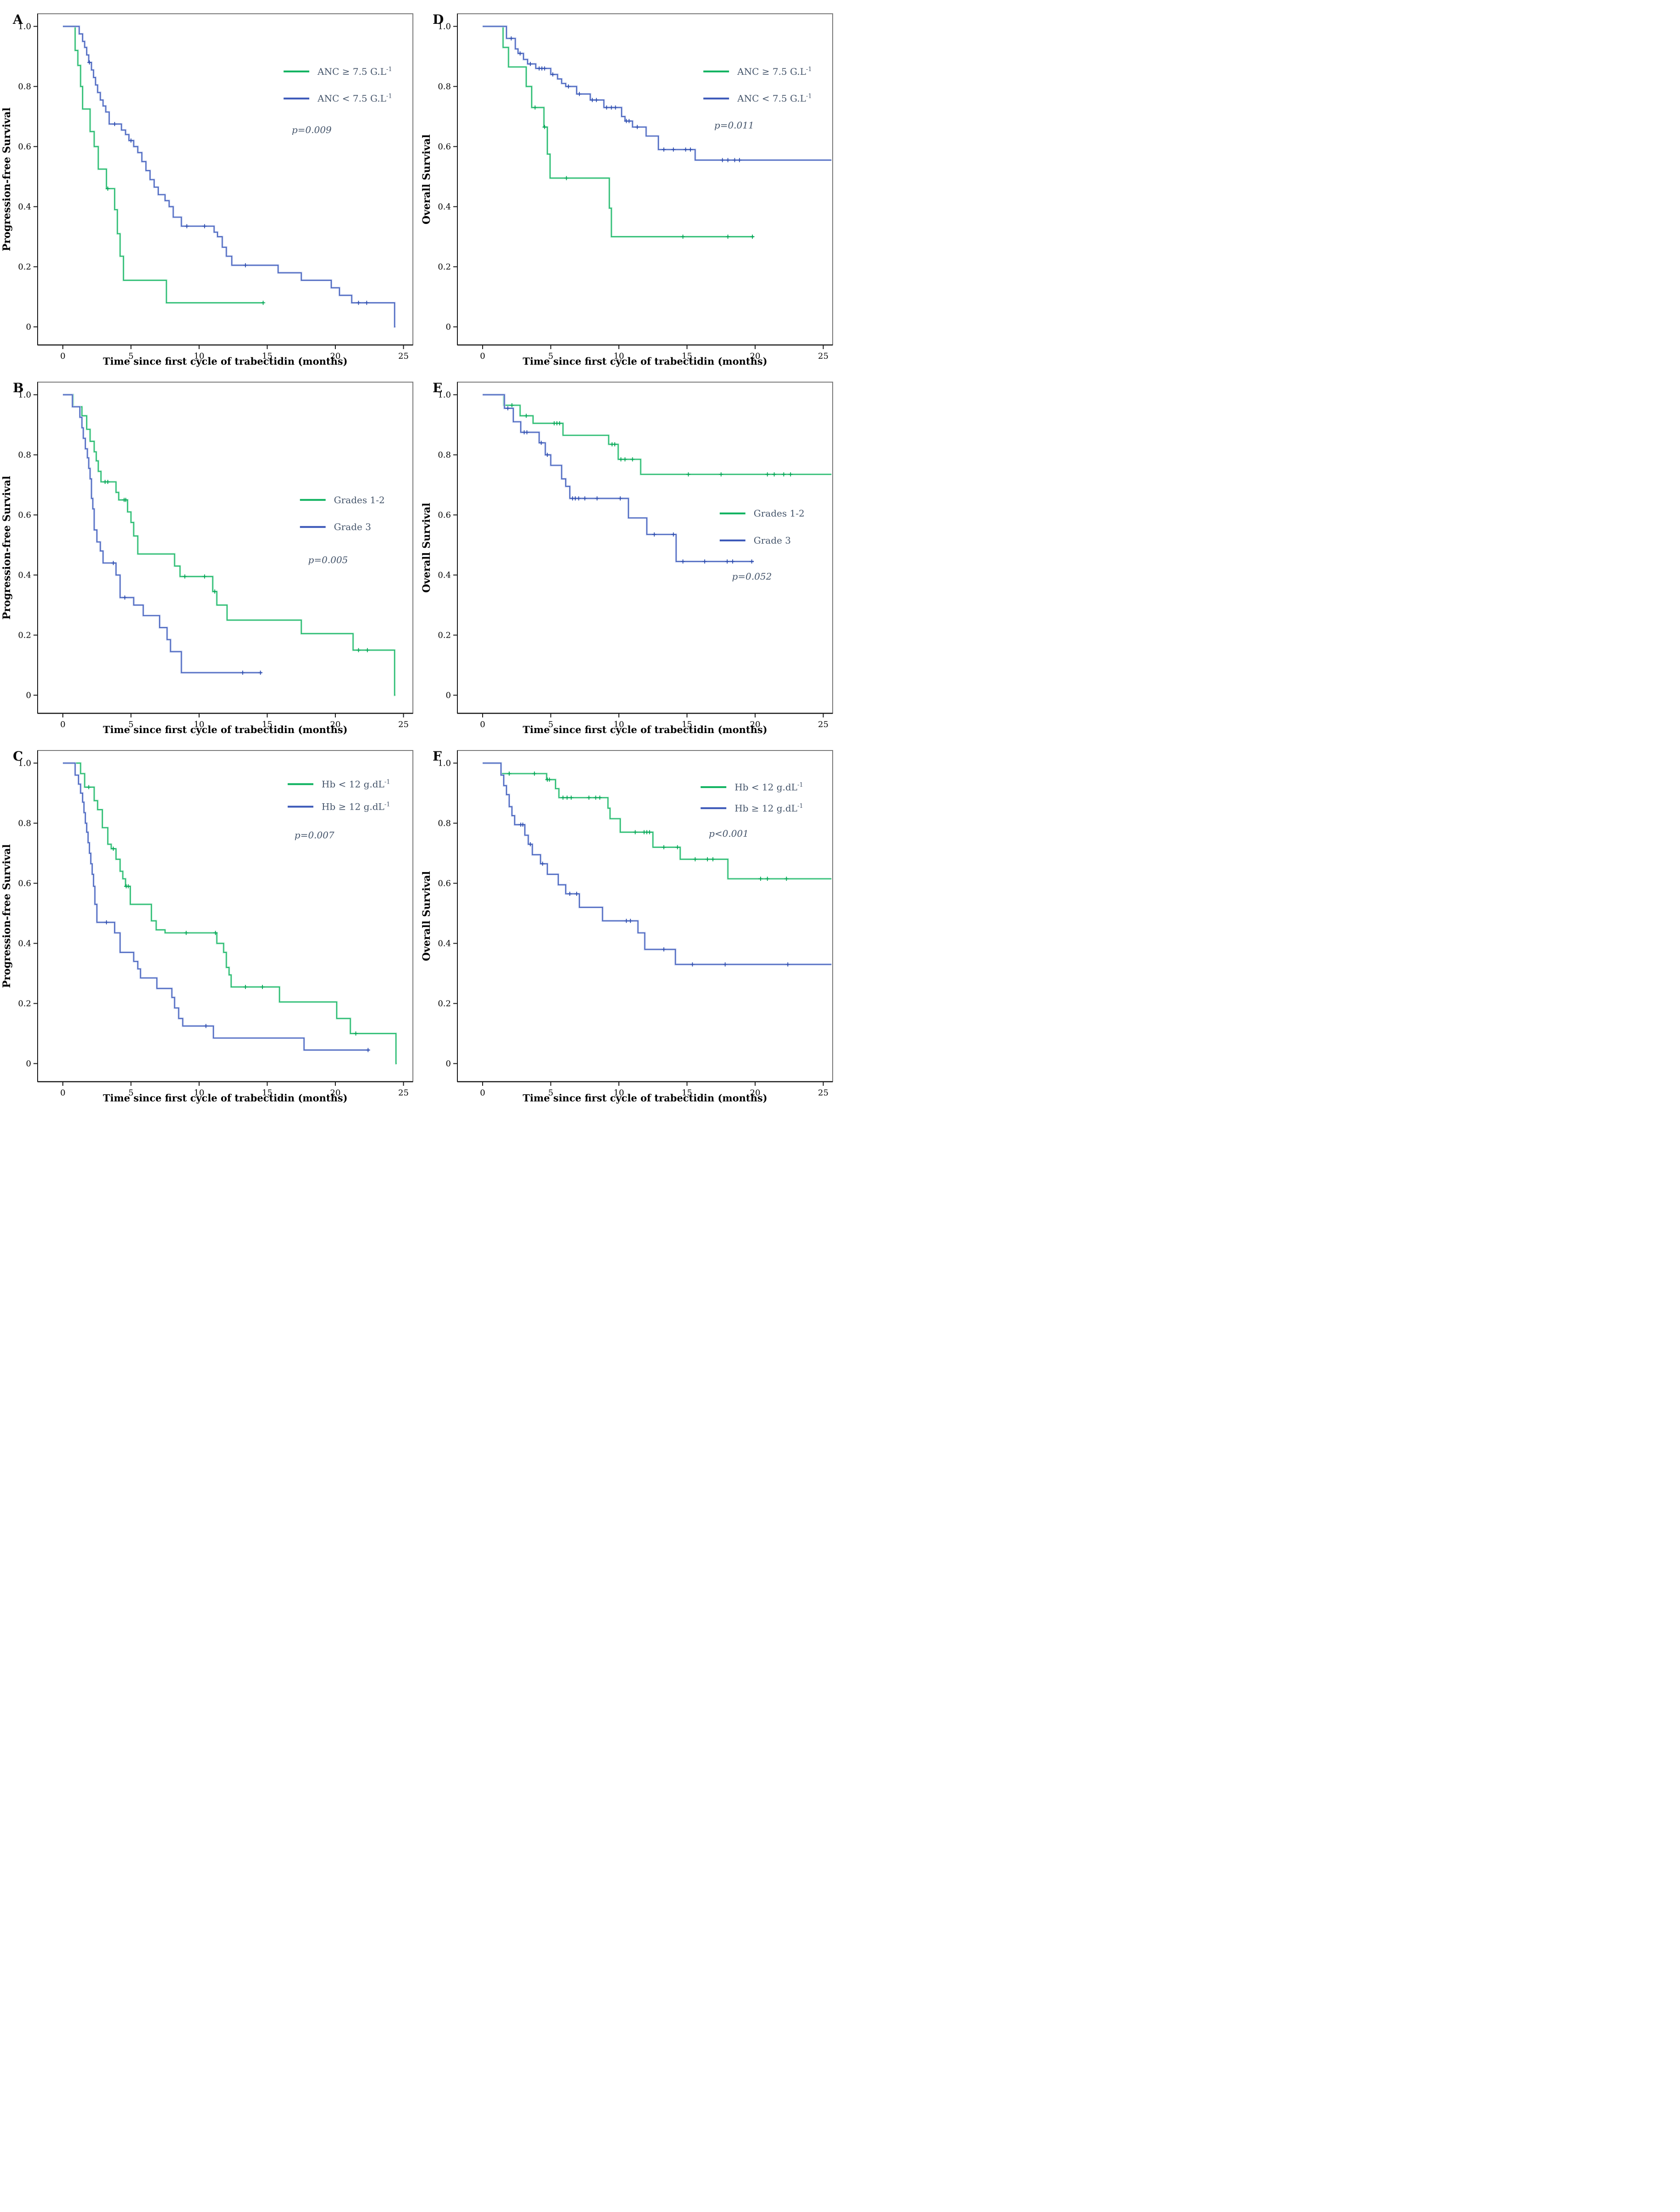  I want to click on km-curve-green-f, so click(657, 820).